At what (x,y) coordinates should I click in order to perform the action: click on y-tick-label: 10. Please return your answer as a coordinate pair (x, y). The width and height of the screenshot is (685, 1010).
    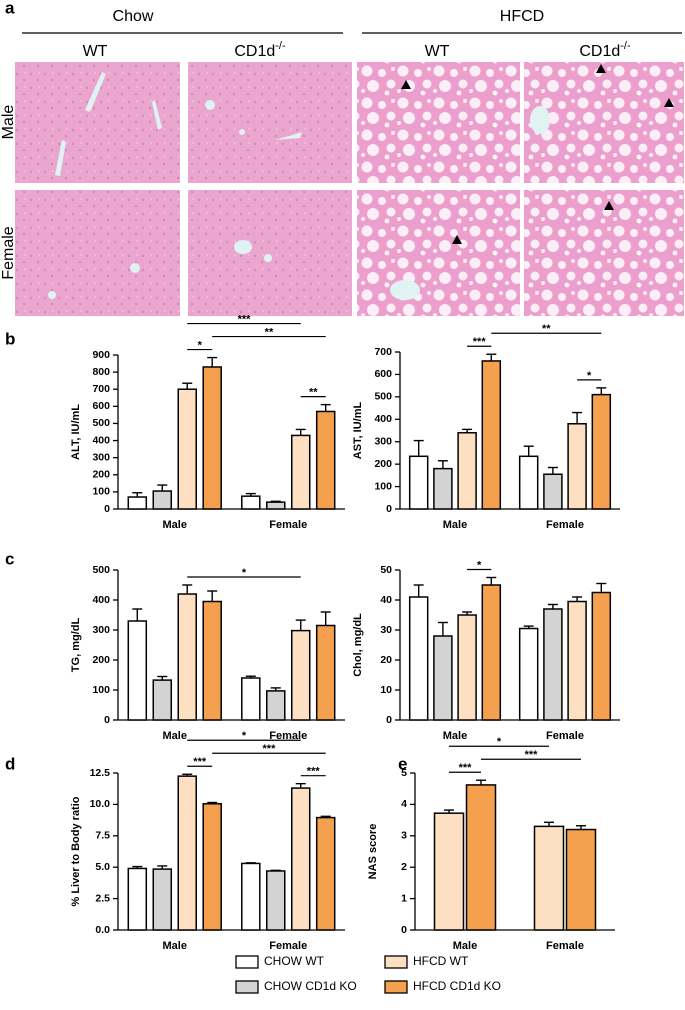
    Looking at the image, I should click on (386, 690).